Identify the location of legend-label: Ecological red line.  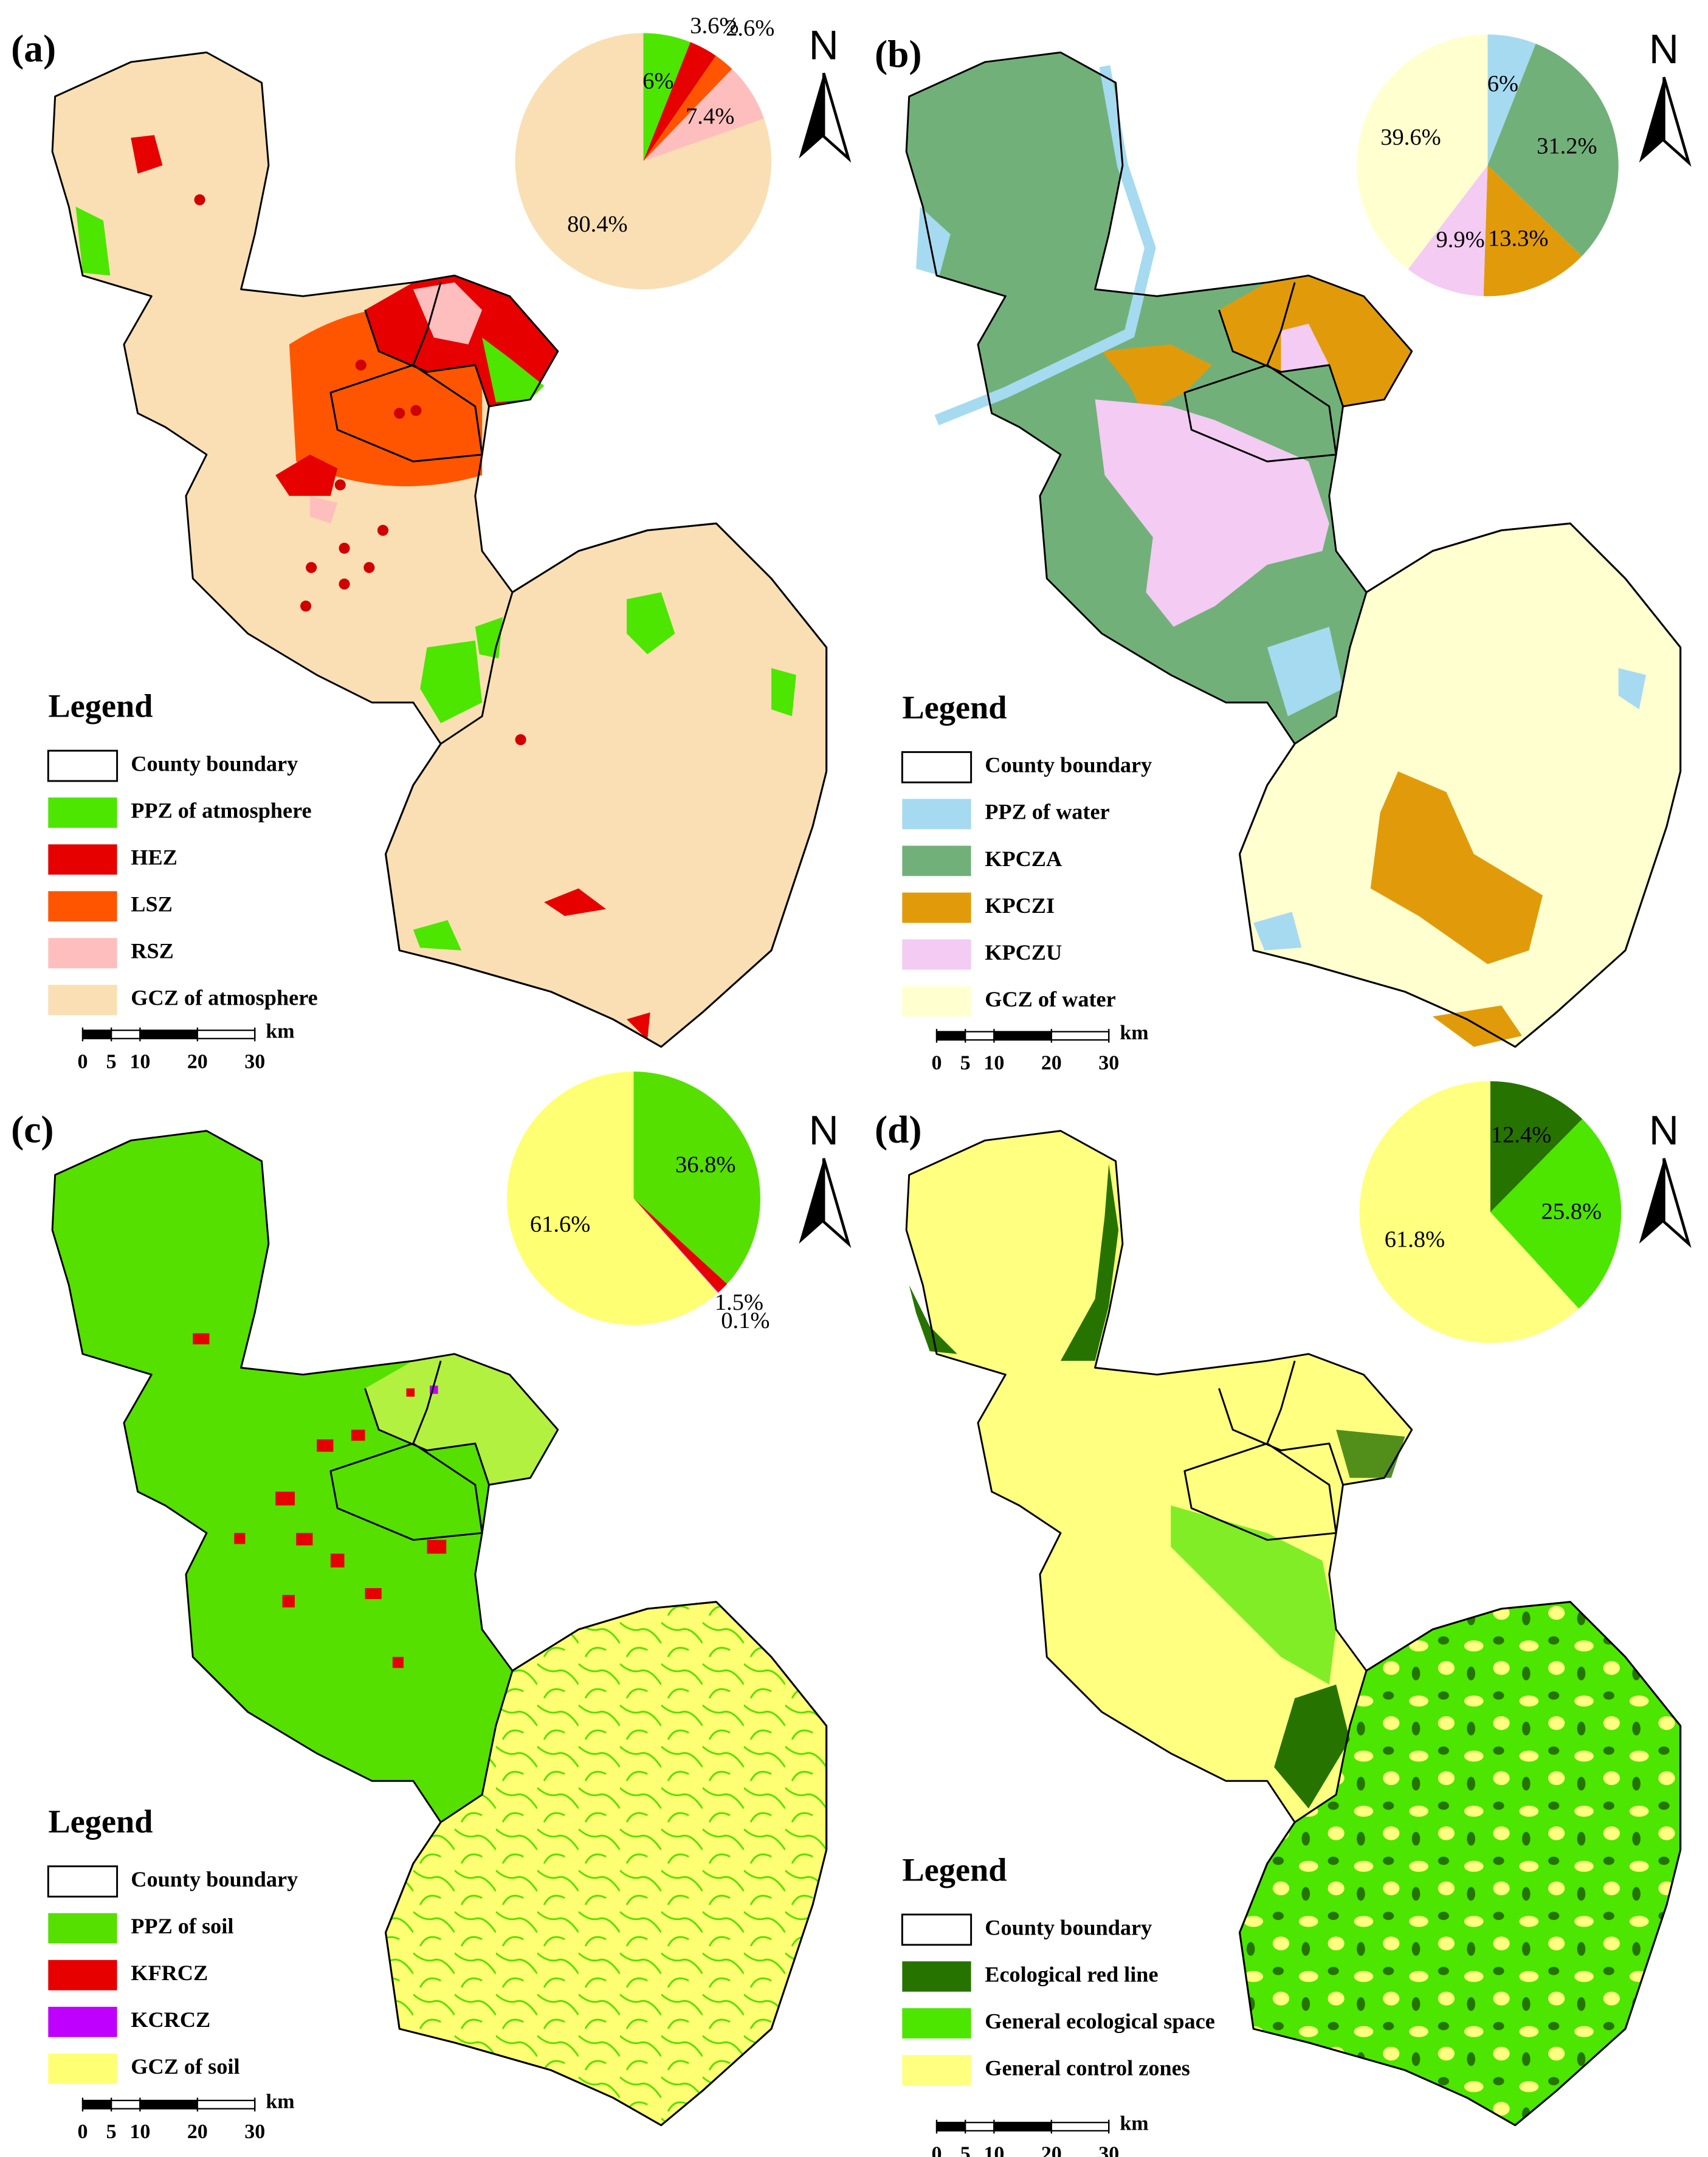
(1071, 1974).